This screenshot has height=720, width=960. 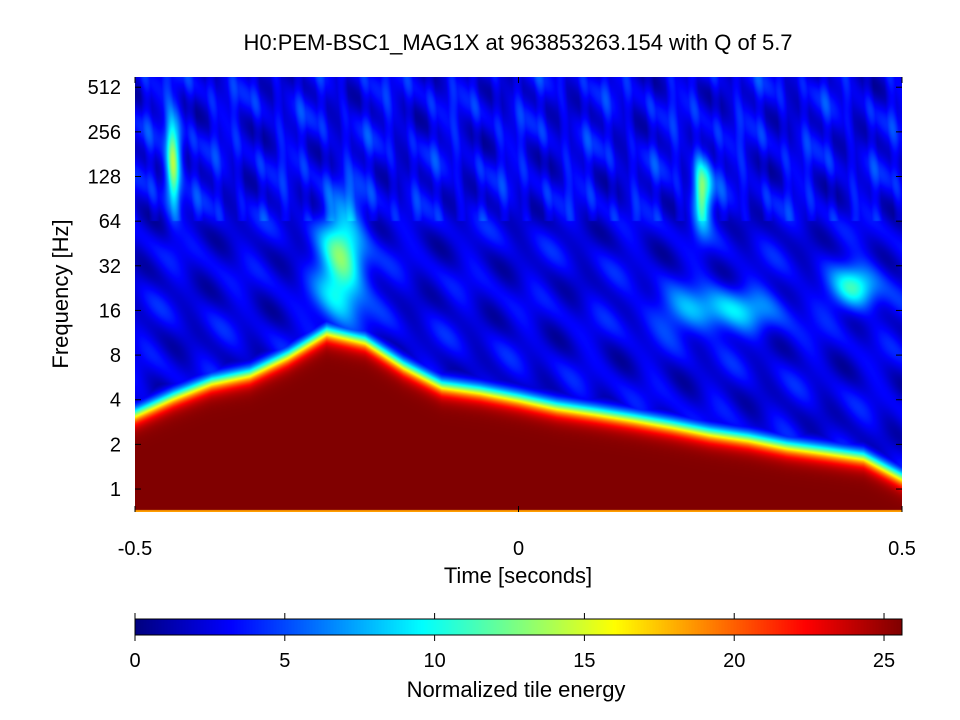 What do you see at coordinates (115, 445) in the screenshot?
I see `y-tick-label: 2` at bounding box center [115, 445].